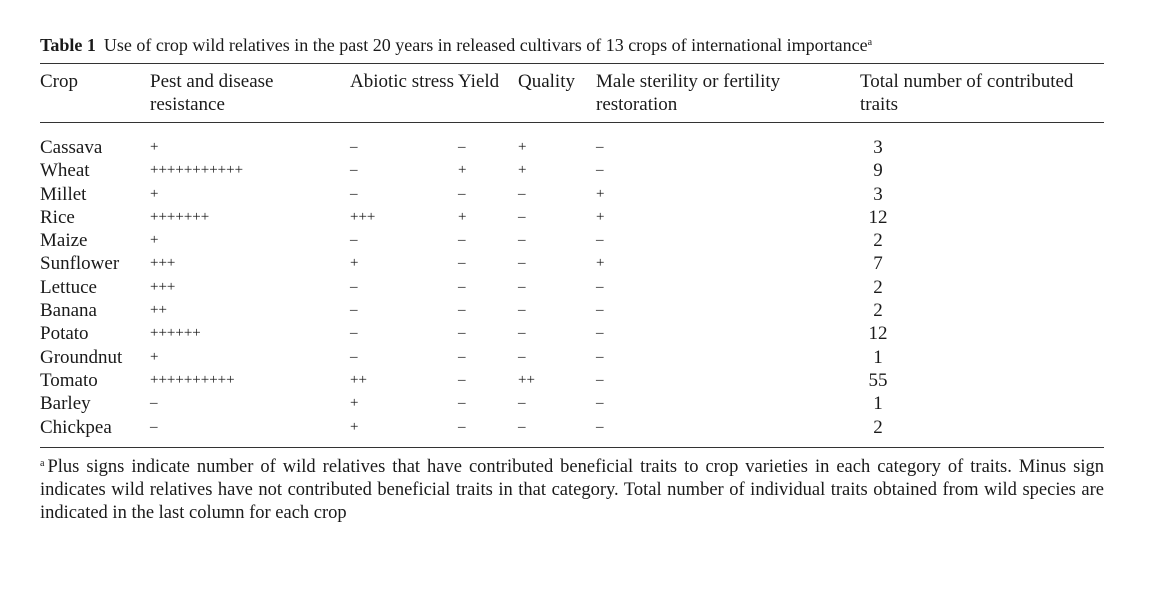 This screenshot has width=1170, height=608. Describe the element at coordinates (95, 431) in the screenshot. I see `cell-crop: Chickpea` at that location.